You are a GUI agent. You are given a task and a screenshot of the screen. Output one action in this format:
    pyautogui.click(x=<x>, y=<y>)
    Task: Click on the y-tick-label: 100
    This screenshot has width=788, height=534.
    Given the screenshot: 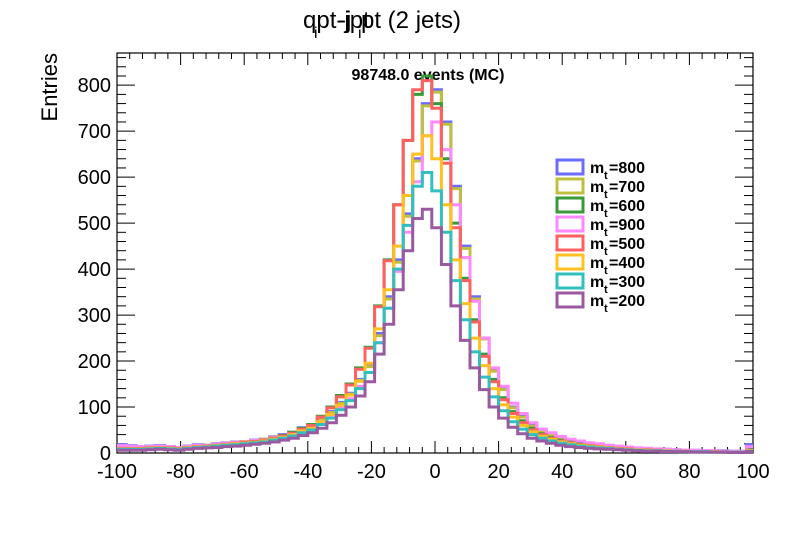 What is the action you would take?
    pyautogui.click(x=94, y=408)
    